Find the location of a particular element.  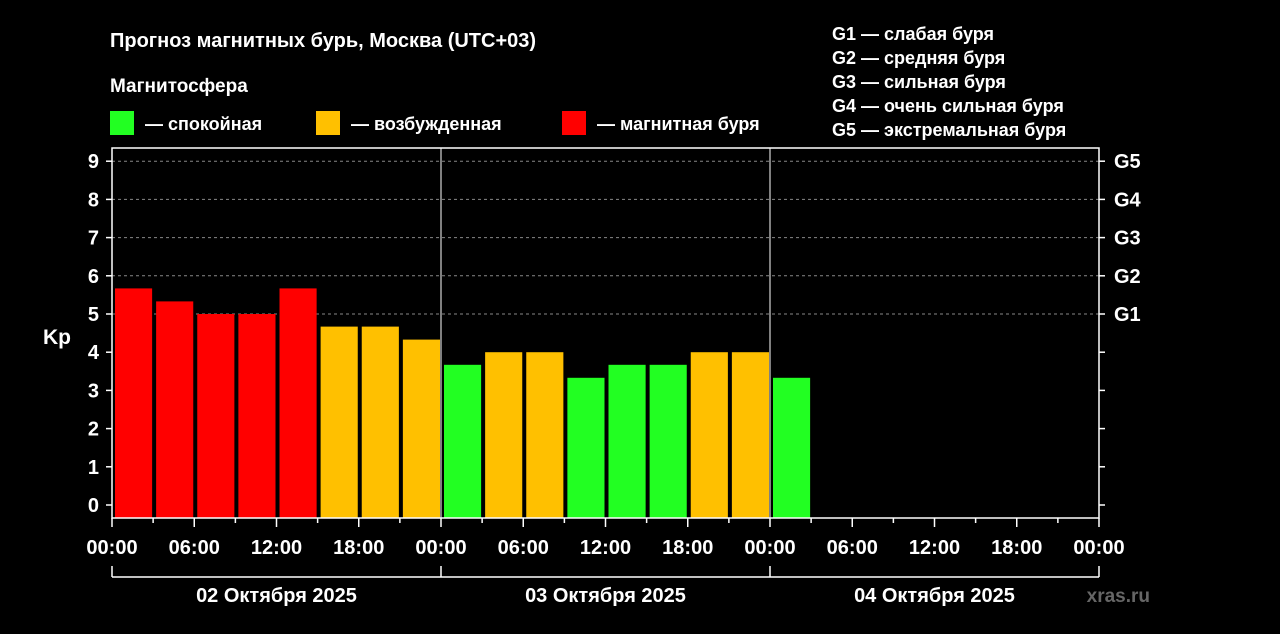

y-tick-label: 4 is located at coordinates (94, 353).